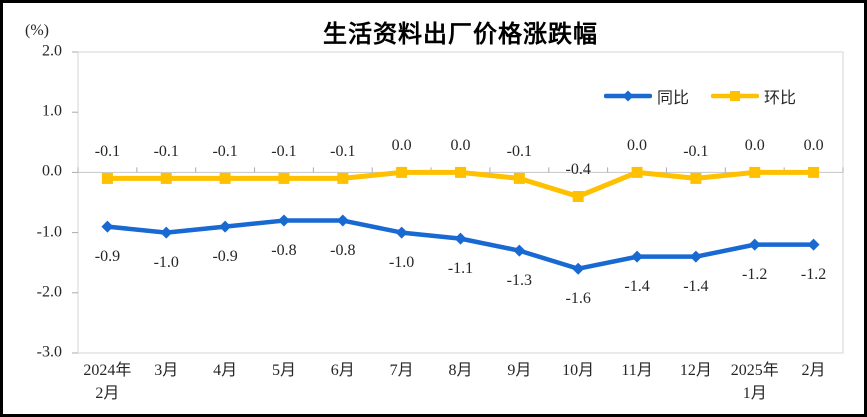 Image resolution: width=867 pixels, height=417 pixels. What do you see at coordinates (460, 34) in the screenshot?
I see `chart-title: 生活资料出厂价格涨跌幅` at bounding box center [460, 34].